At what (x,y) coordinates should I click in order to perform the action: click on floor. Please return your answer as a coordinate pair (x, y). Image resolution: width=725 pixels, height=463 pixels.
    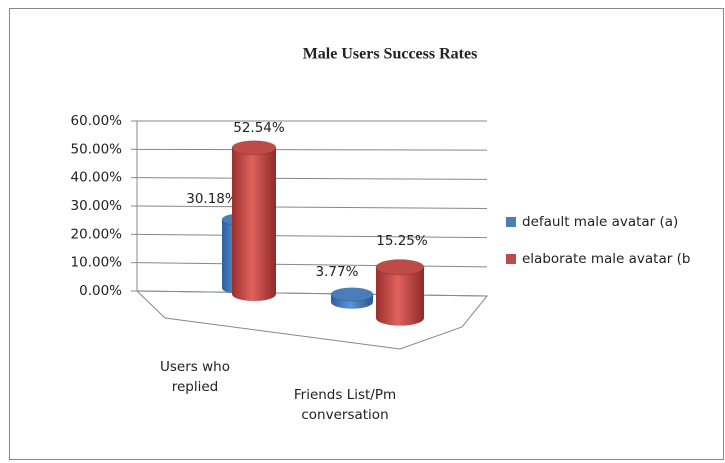
    Looking at the image, I should click on (312, 320).